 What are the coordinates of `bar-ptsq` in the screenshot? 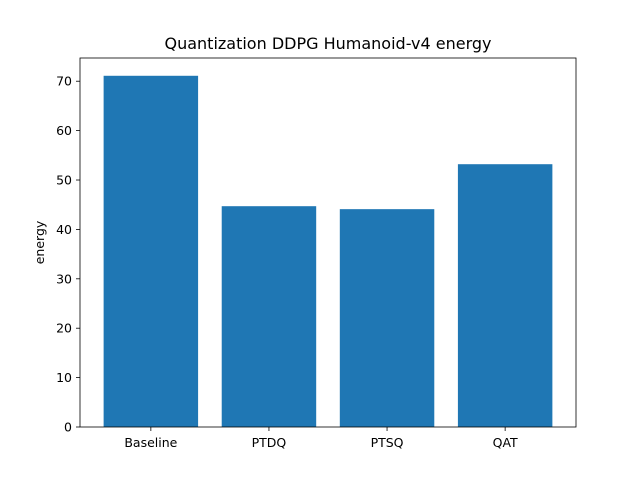 It's located at (387, 318).